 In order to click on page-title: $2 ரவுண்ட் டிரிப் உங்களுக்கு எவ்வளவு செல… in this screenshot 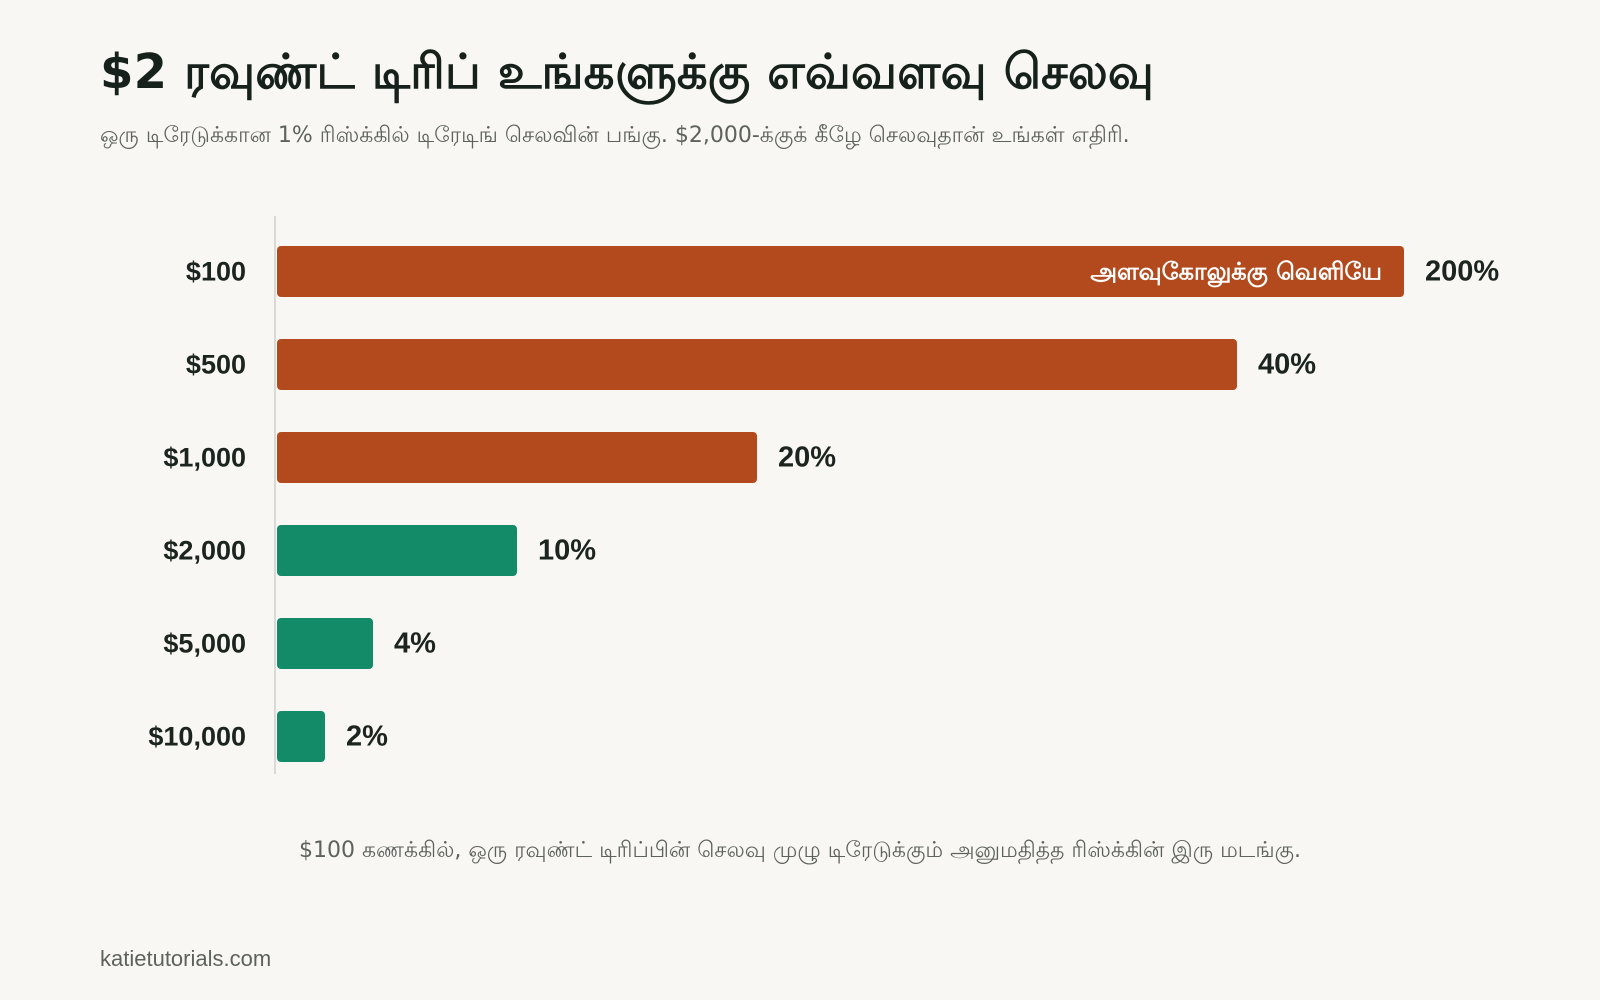, I will do `click(627, 72)`.